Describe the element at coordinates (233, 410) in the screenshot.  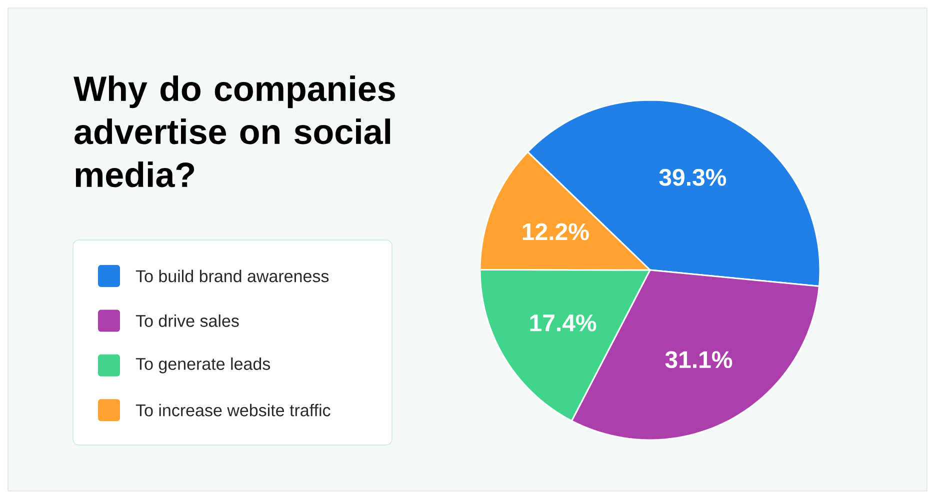
I see `legend-label: To increase website traffic` at that location.